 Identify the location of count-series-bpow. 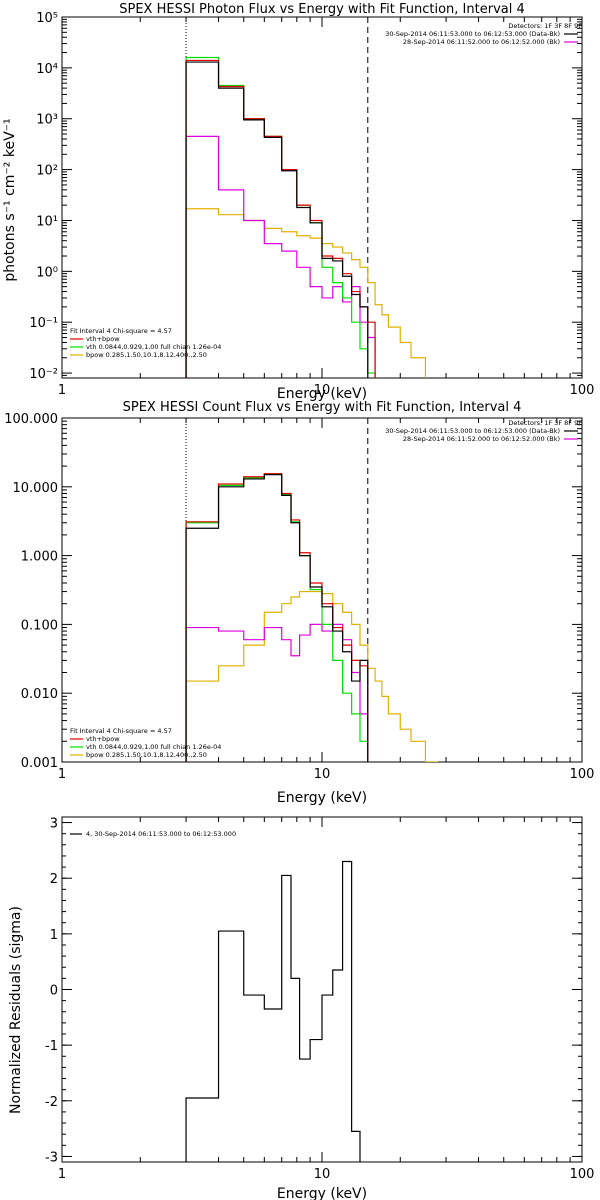
(312, 676).